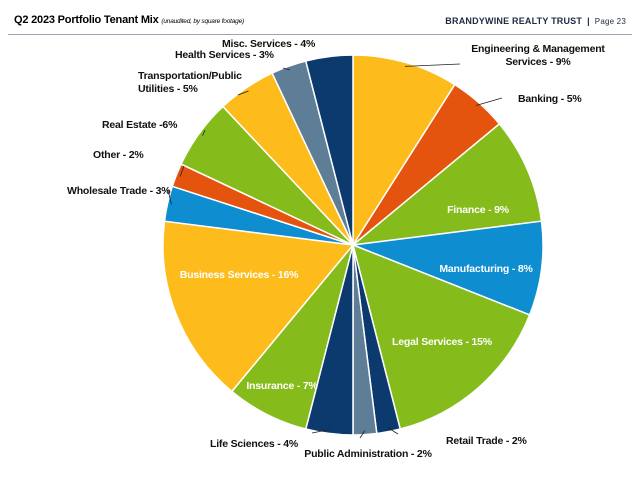 This screenshot has width=640, height=488. Describe the element at coordinates (514, 21) in the screenshot. I see `brand-name: BRANDYWINE REALTY TRUST` at that location.